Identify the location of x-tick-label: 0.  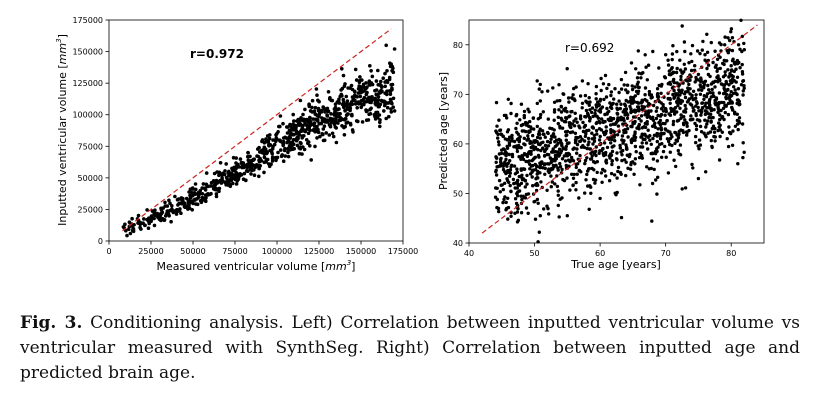
(108, 251).